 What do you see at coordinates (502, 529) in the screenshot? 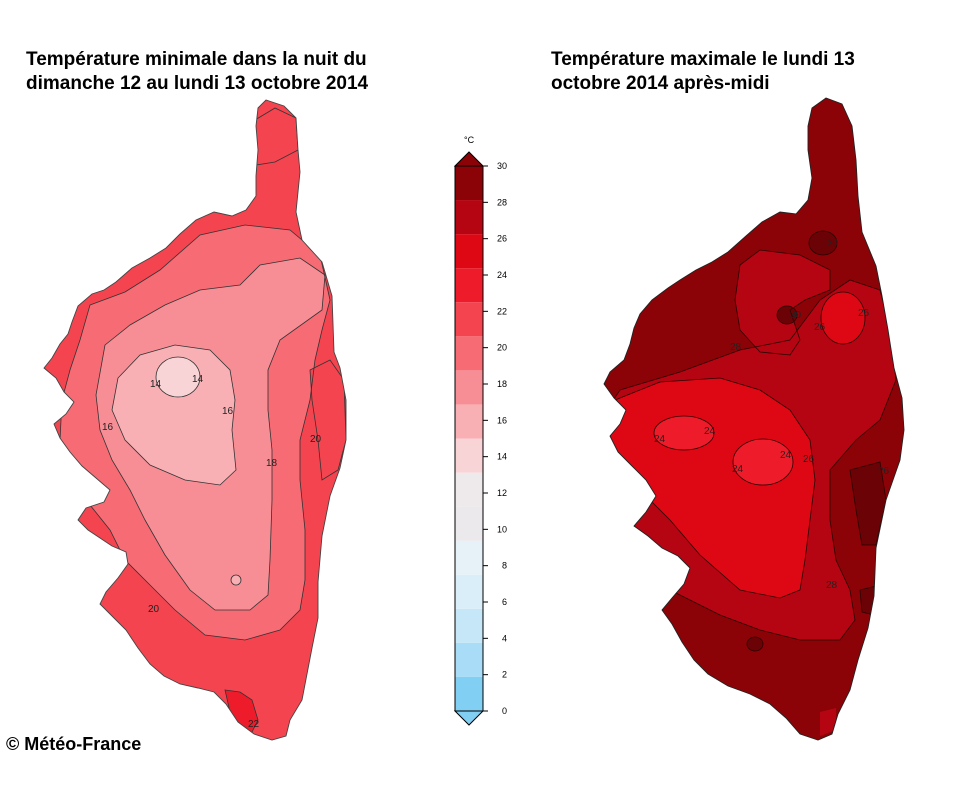
I see `colorbar-tick-label: 10` at bounding box center [502, 529].